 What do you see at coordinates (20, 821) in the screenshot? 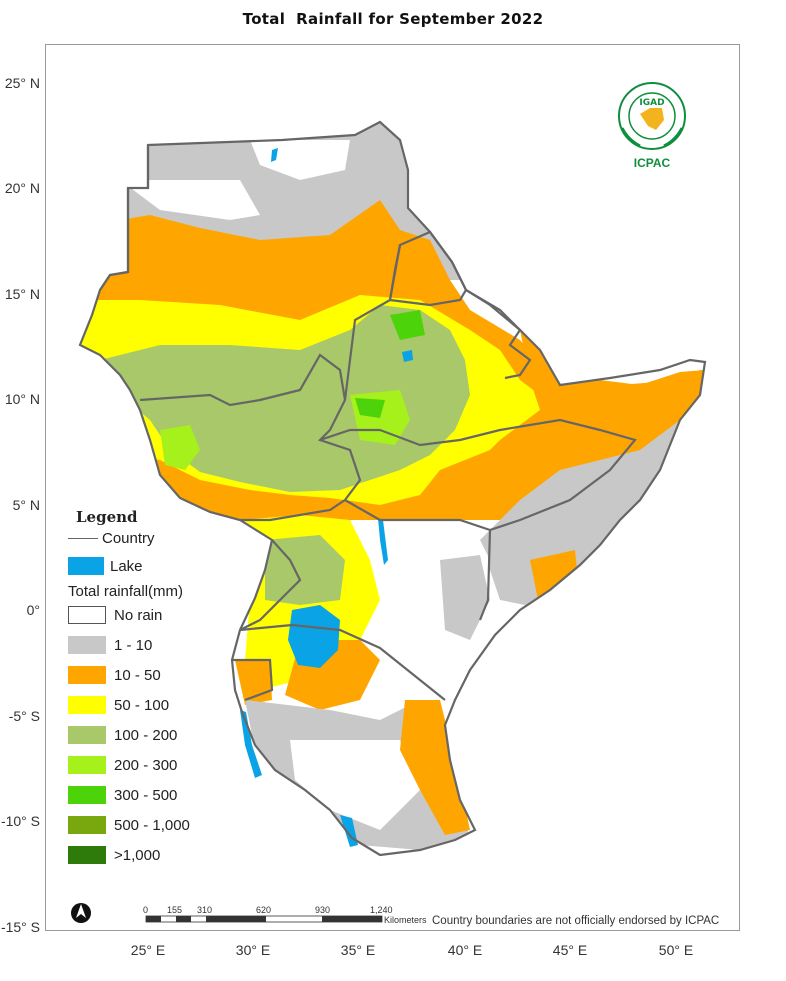
I see `lat-label-10s: -10° S` at bounding box center [20, 821].